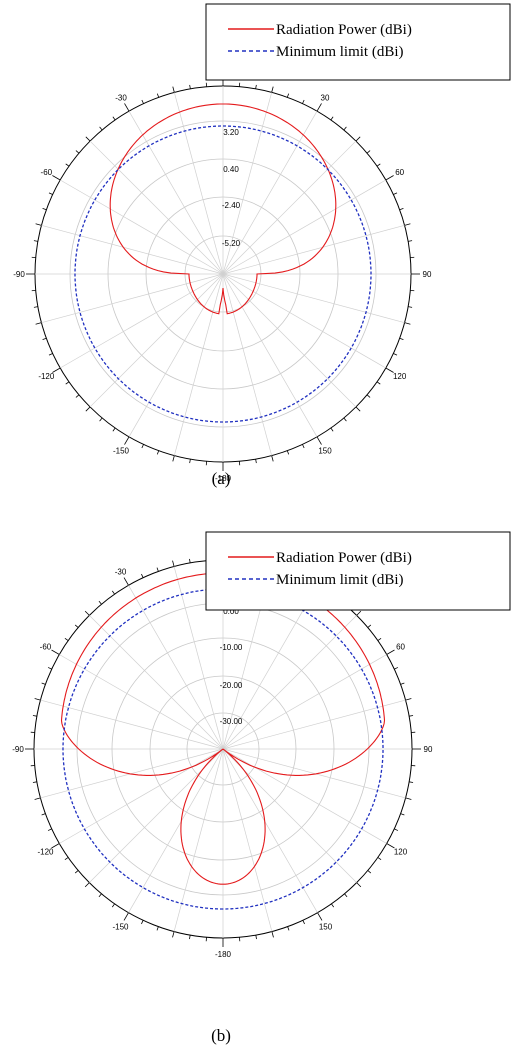  What do you see at coordinates (399, 172) in the screenshot?
I see `angle-tick-label: 60` at bounding box center [399, 172].